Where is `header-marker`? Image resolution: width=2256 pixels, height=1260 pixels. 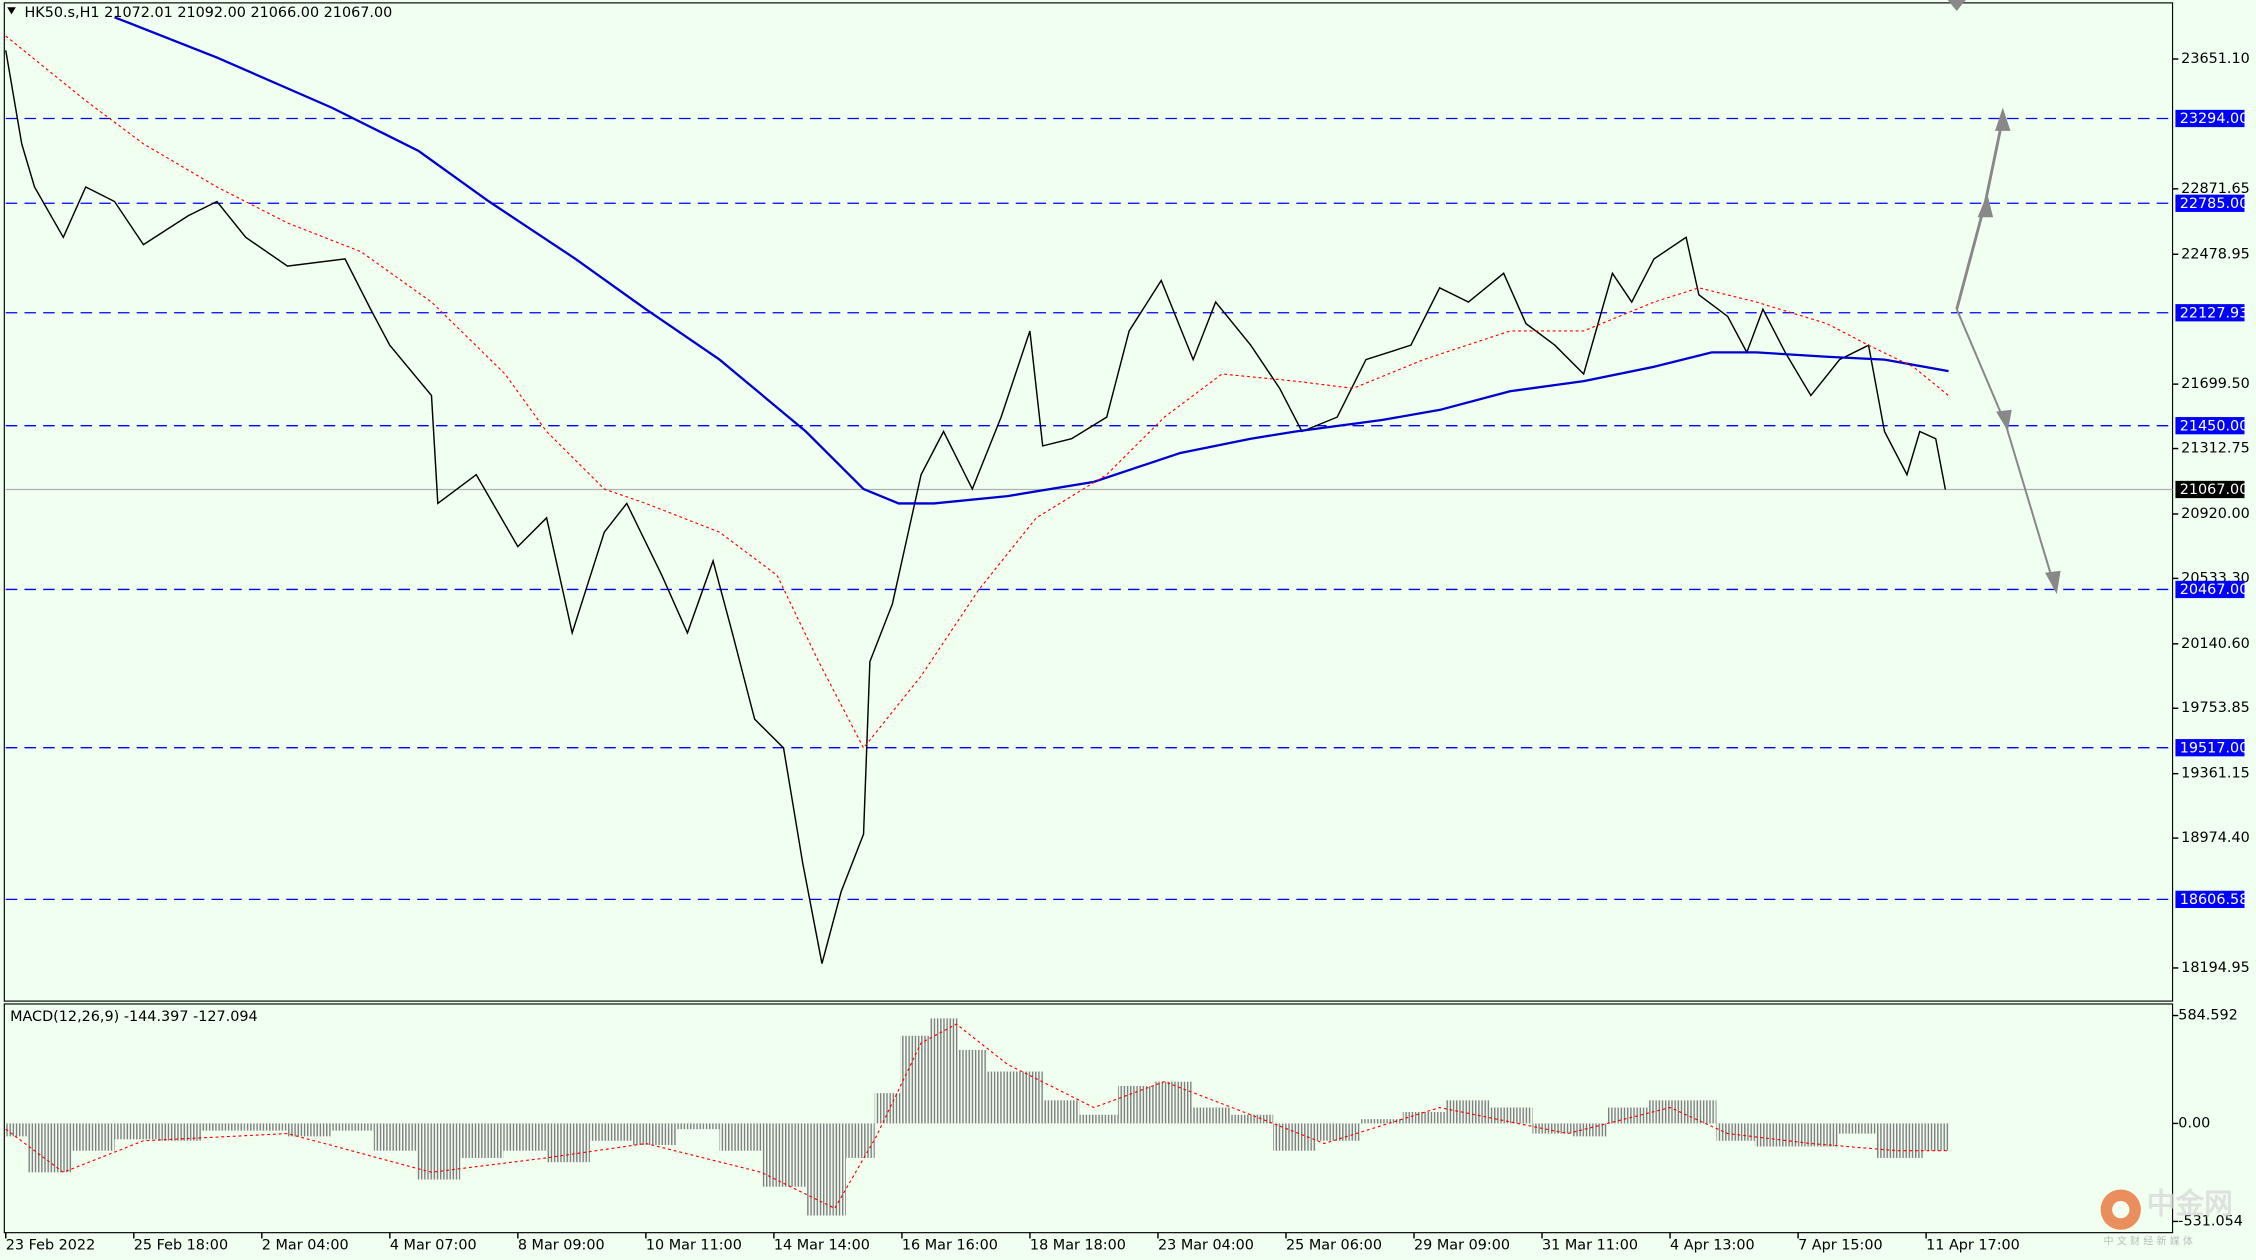 header-marker is located at coordinates (11, 11).